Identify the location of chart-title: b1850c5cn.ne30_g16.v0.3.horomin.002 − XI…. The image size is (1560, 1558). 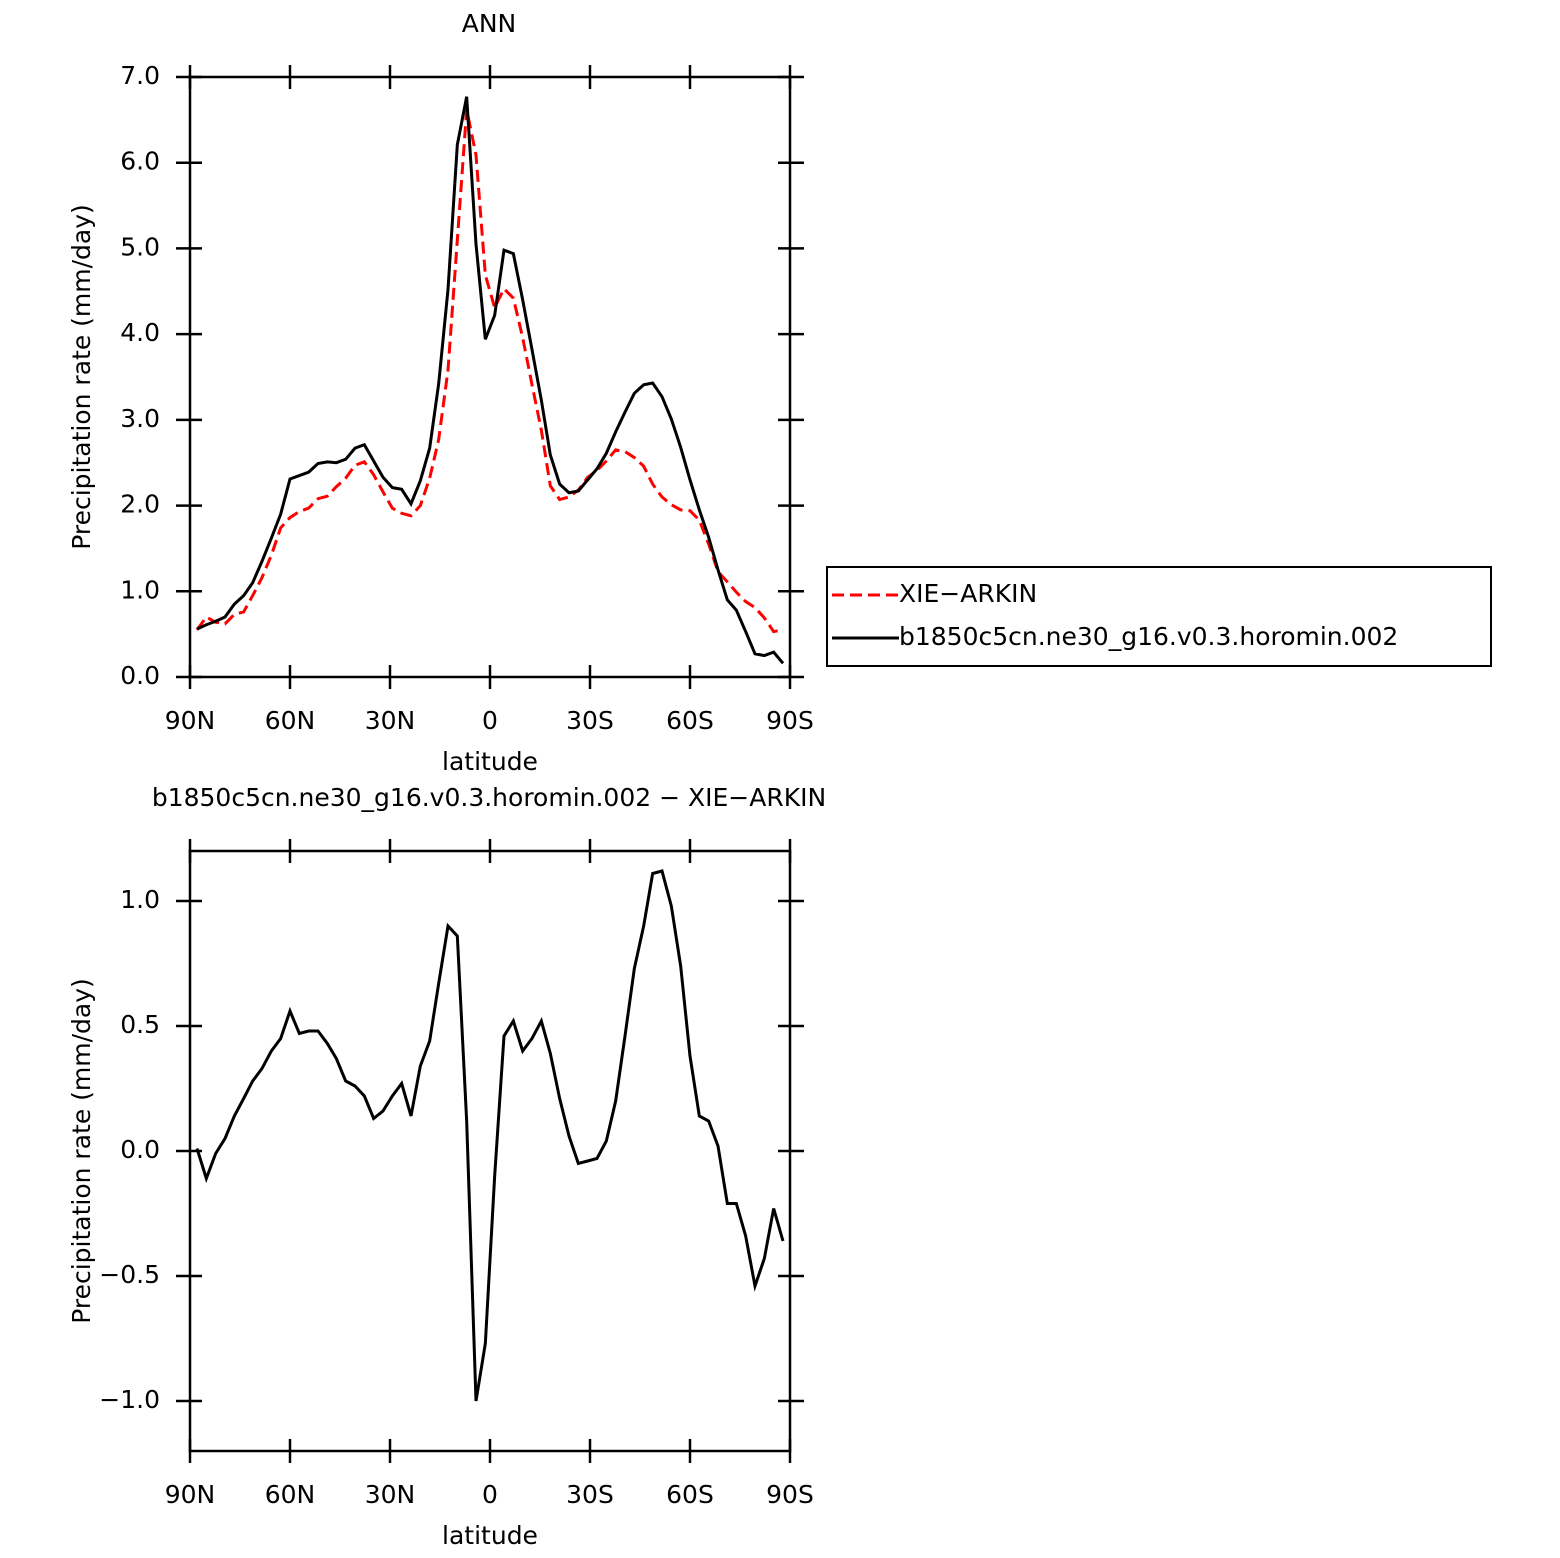
(489, 797).